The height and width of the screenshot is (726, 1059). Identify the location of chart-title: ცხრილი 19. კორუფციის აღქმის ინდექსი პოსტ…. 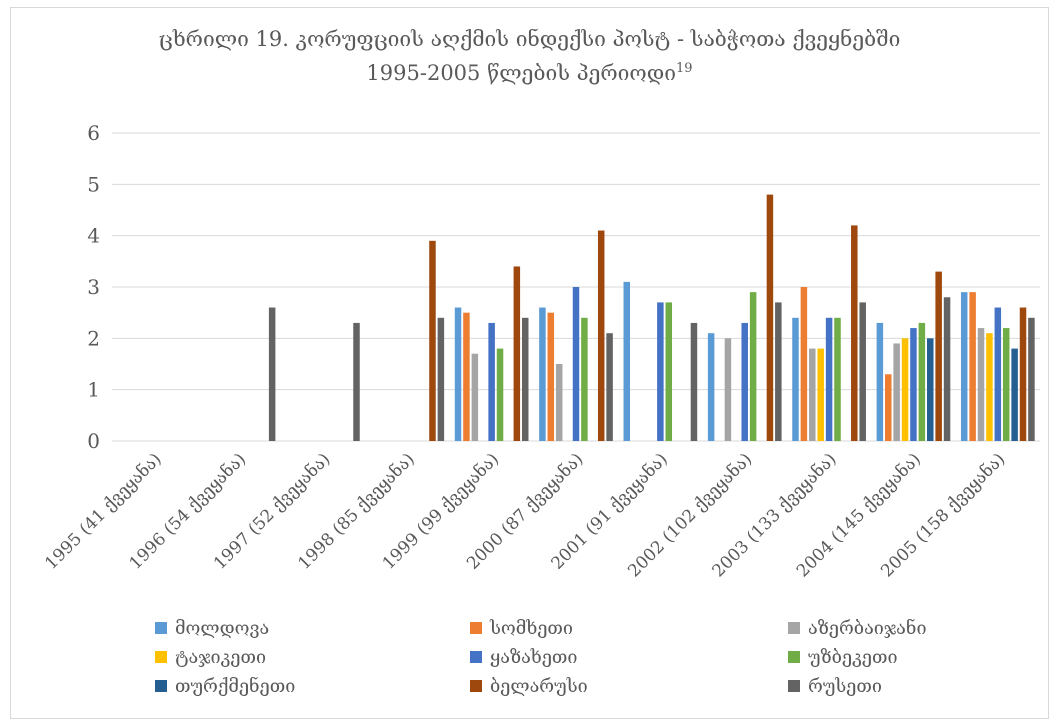
(529, 56).